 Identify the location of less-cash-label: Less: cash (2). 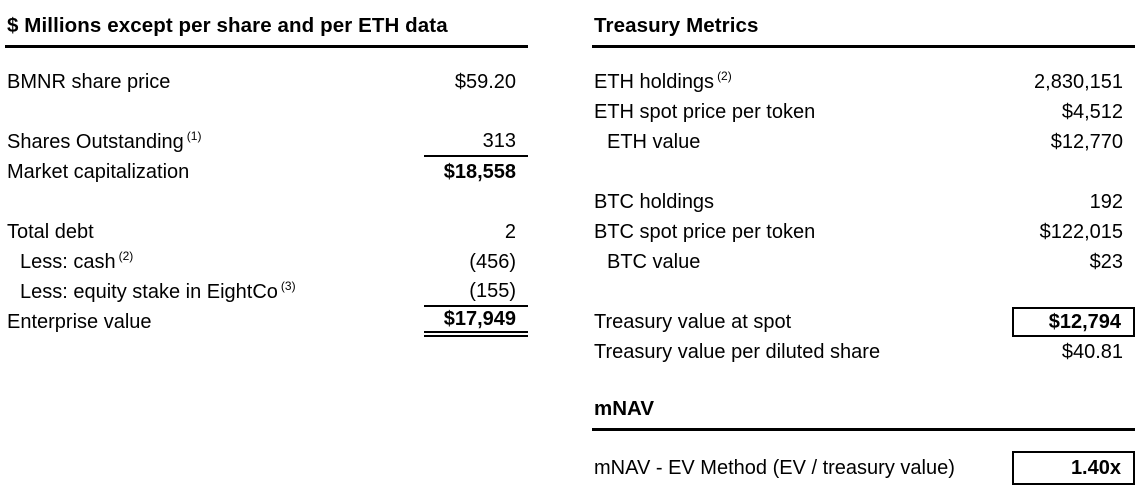
(214, 261).